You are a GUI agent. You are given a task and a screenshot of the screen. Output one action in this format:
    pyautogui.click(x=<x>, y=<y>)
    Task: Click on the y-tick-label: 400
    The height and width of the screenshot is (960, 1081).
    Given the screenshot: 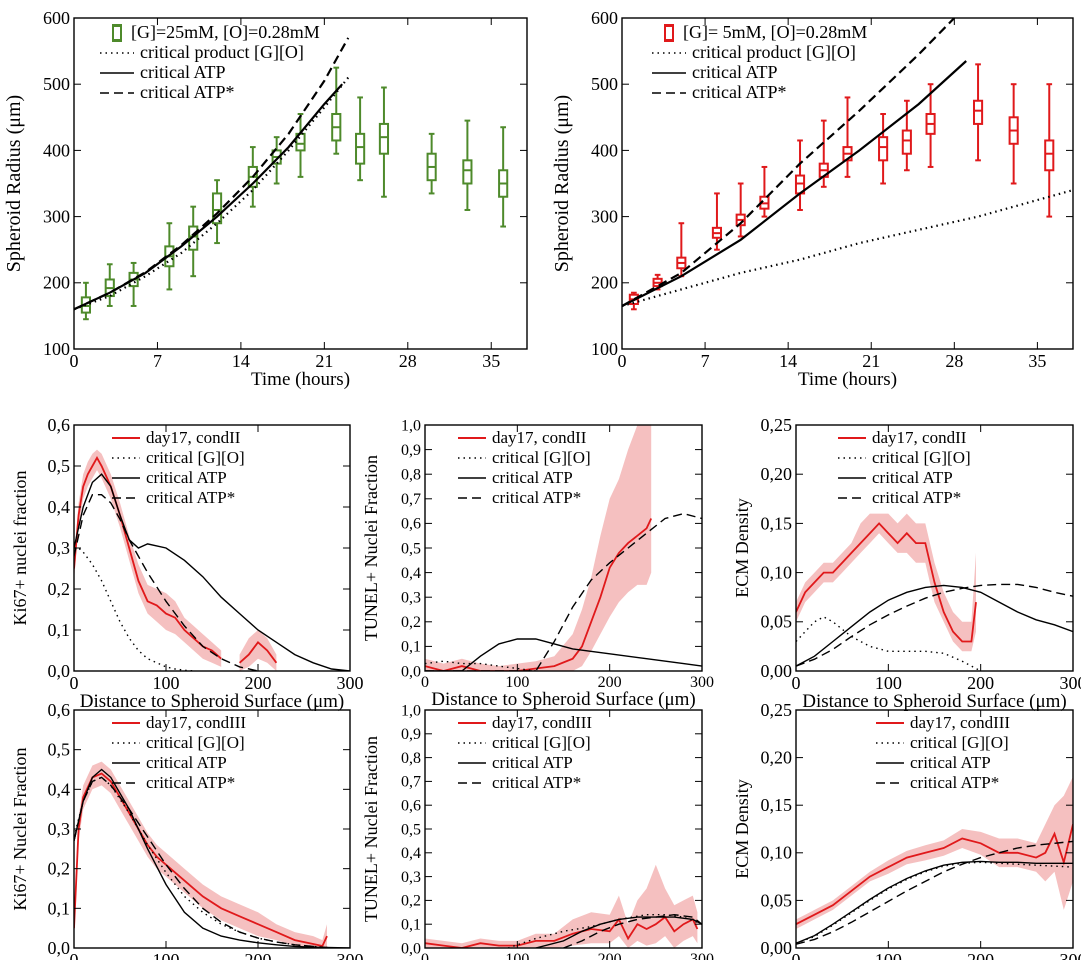 What is the action you would take?
    pyautogui.click(x=56, y=150)
    